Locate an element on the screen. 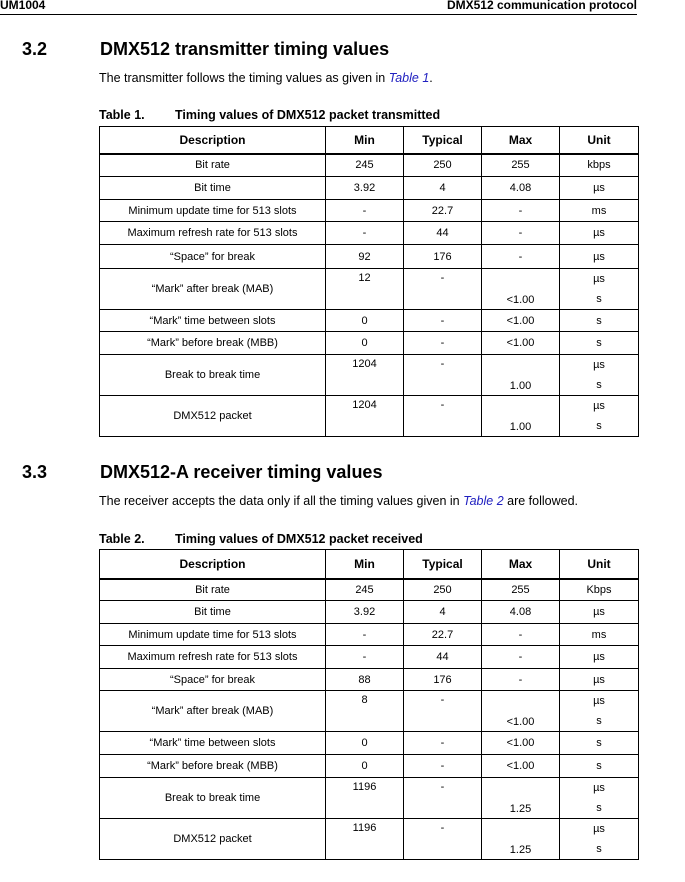  page-header: UM1004 DMX512 communication protocol is located at coordinates (318, 7).